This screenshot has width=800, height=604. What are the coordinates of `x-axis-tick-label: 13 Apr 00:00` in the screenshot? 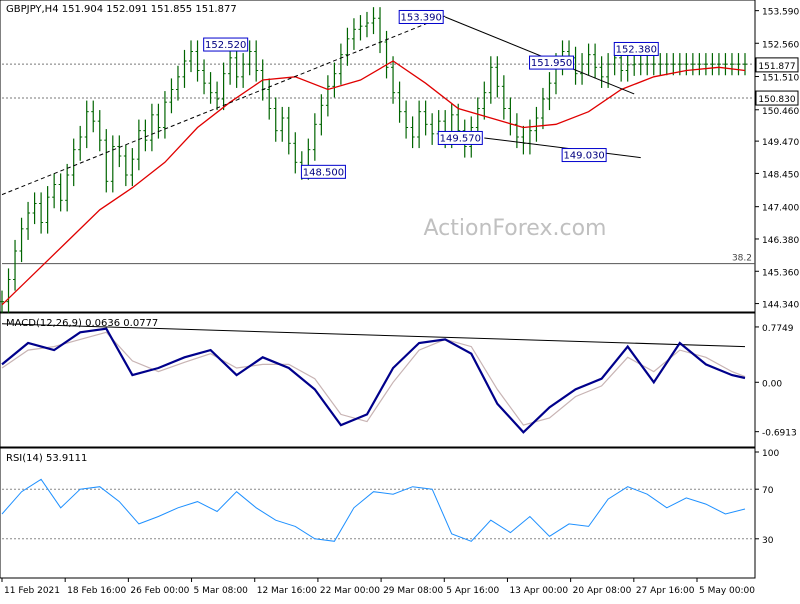 It's located at (538, 591).